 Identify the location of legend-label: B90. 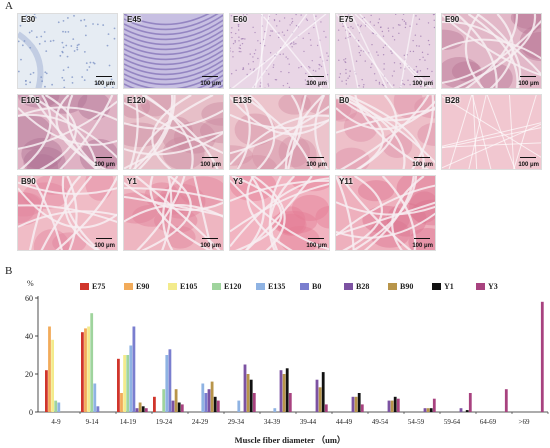
(406, 286).